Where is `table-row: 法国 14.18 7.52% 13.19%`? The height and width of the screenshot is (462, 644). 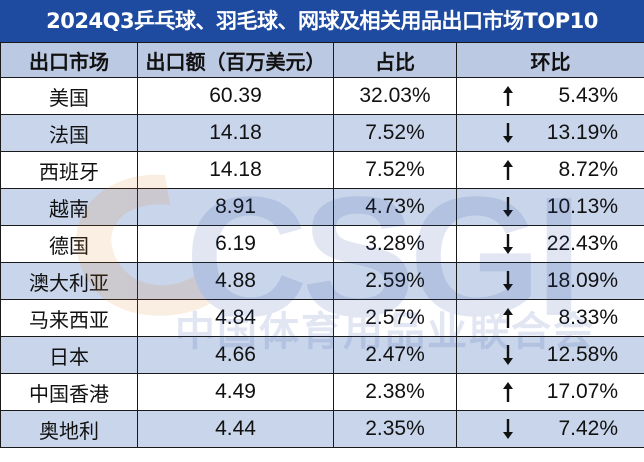
table-row: 法国 14.18 7.52% 13.19% is located at coordinates (322, 133).